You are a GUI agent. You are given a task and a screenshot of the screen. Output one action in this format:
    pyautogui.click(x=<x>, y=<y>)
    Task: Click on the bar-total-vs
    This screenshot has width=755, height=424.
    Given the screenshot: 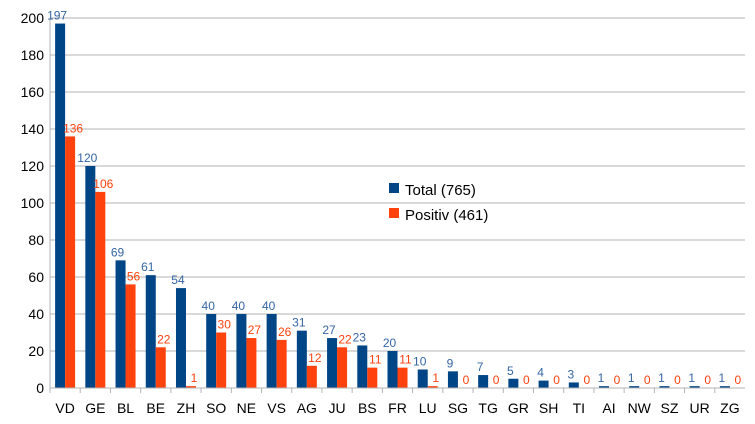 What is the action you would take?
    pyautogui.click(x=271, y=351)
    